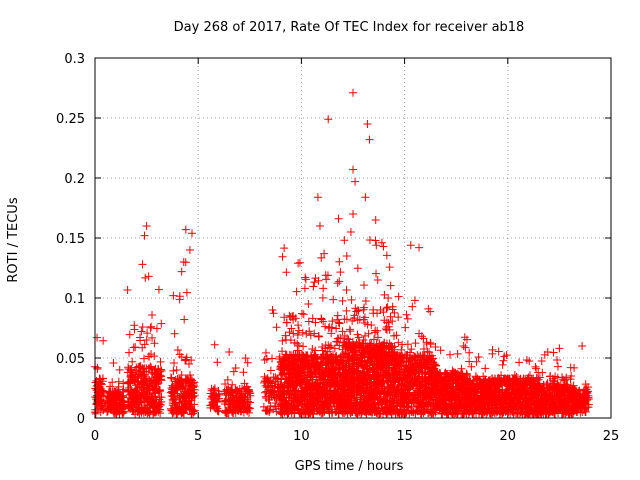 The width and height of the screenshot is (640, 480). Describe the element at coordinates (81, 419) in the screenshot. I see `y-tick-label: 0` at that location.